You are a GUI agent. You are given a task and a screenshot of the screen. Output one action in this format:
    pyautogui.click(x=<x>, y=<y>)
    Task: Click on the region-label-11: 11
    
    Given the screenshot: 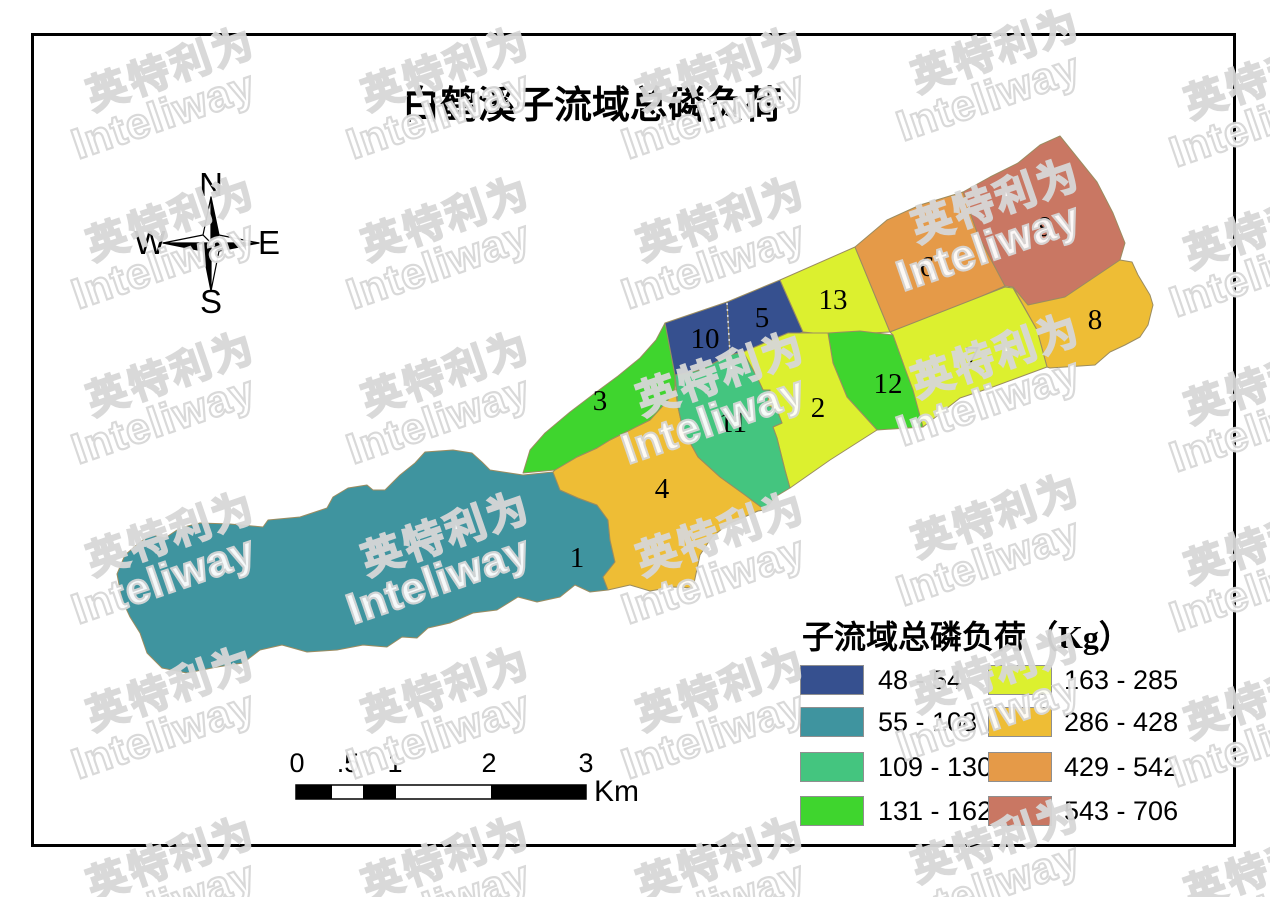 What is the action you would take?
    pyautogui.click(x=733, y=423)
    